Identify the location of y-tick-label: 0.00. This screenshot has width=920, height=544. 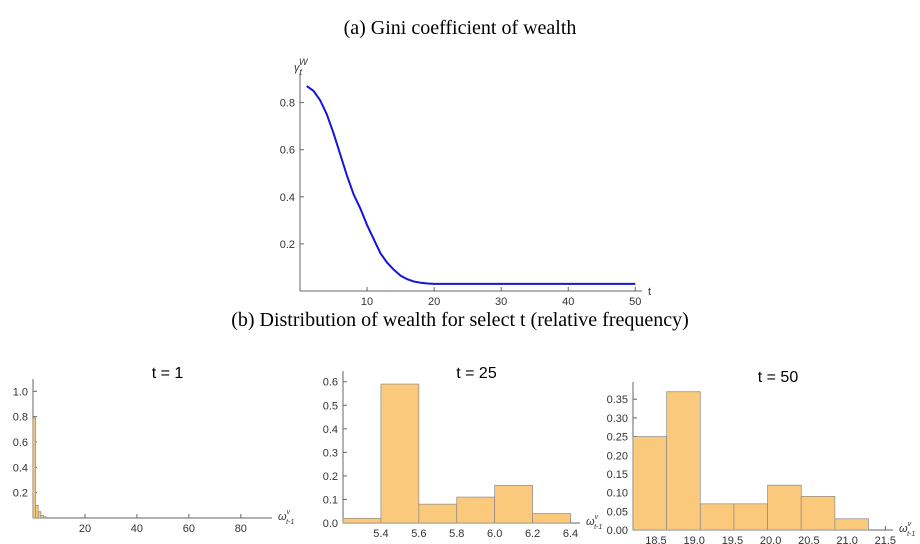
(617, 531).